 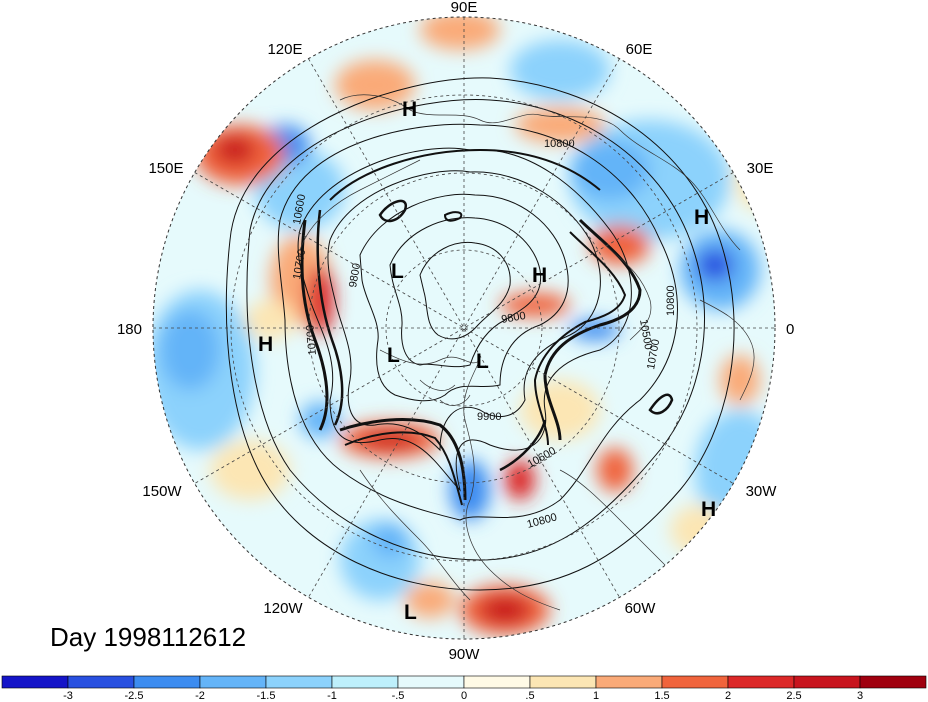 I want to click on colorbar-tick-label: -.5, so click(x=398, y=696).